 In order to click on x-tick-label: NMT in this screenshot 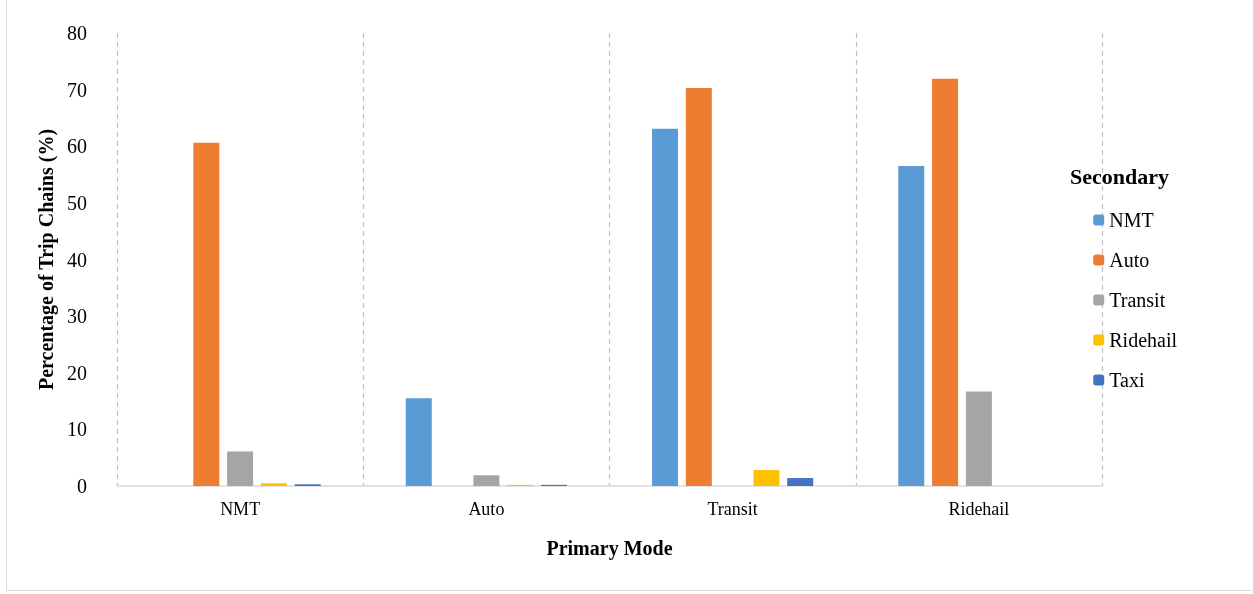, I will do `click(240, 509)`.